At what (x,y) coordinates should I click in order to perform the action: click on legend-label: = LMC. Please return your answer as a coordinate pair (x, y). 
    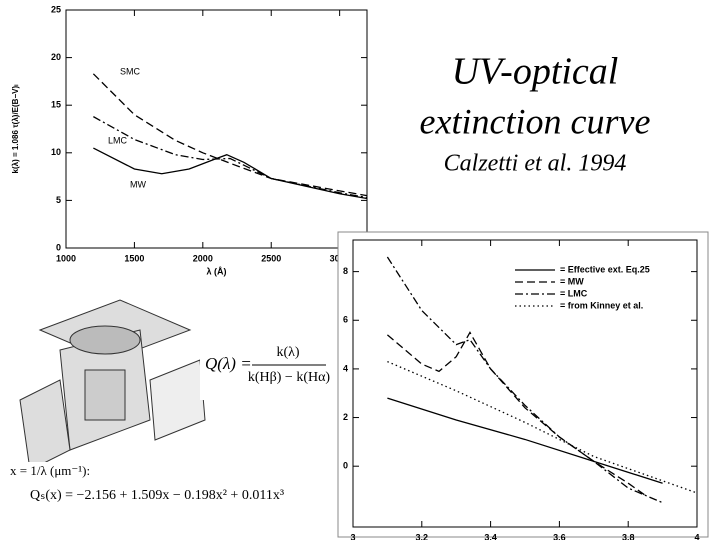
    Looking at the image, I should click on (574, 293).